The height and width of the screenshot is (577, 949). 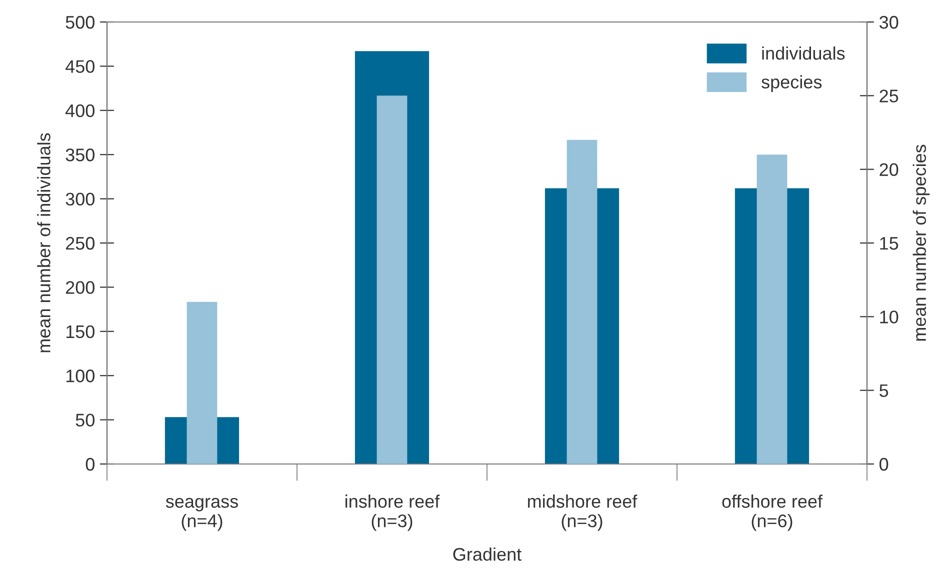 What do you see at coordinates (583, 512) in the screenshot?
I see `x-tick-label: midshore reef (n=3)` at bounding box center [583, 512].